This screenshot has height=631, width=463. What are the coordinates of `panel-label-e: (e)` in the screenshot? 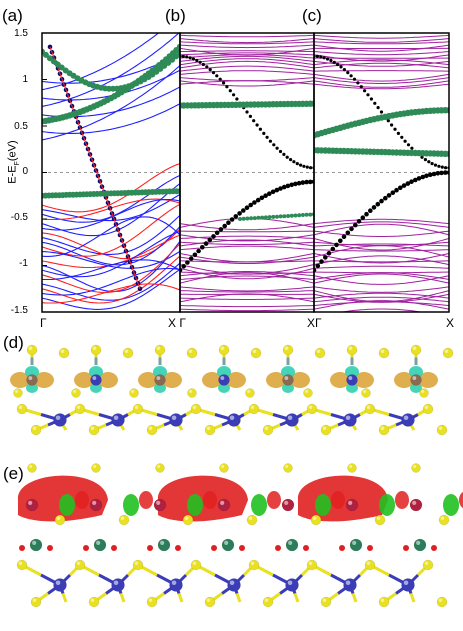 It's located at (13, 473).